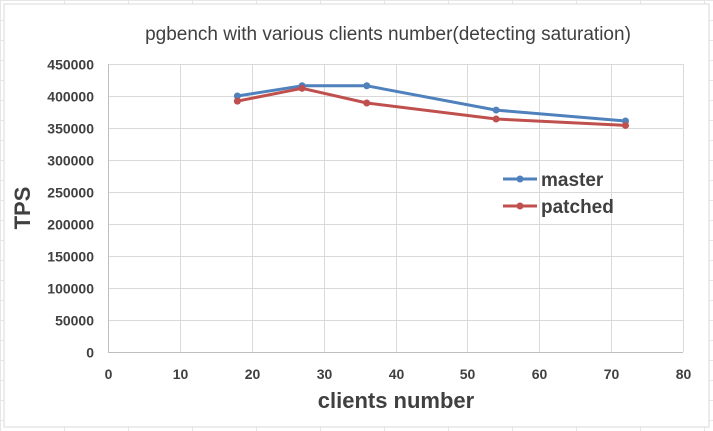 The image size is (713, 431). Describe the element at coordinates (325, 374) in the screenshot. I see `x-tick-label: 30` at that location.